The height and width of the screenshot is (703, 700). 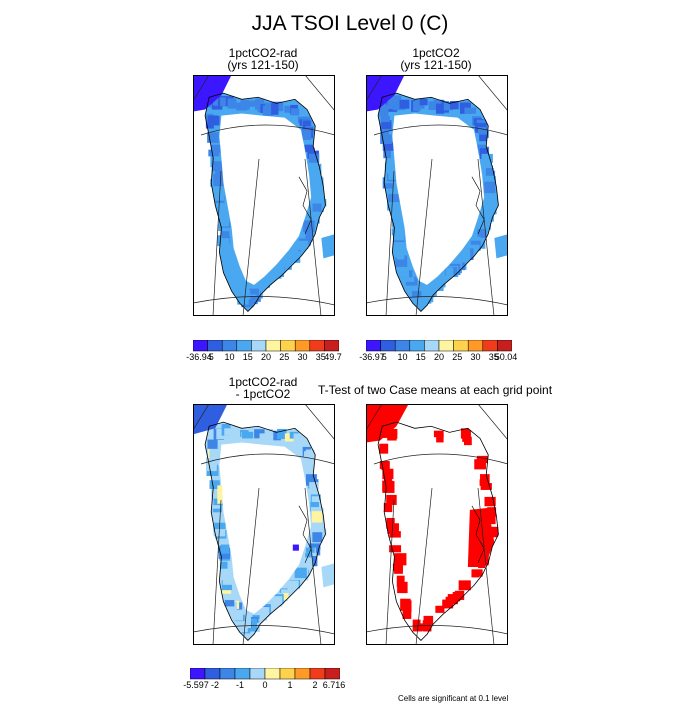 What do you see at coordinates (220, 494) in the screenshot?
I see `positive-anomaly-cell` at bounding box center [220, 494].